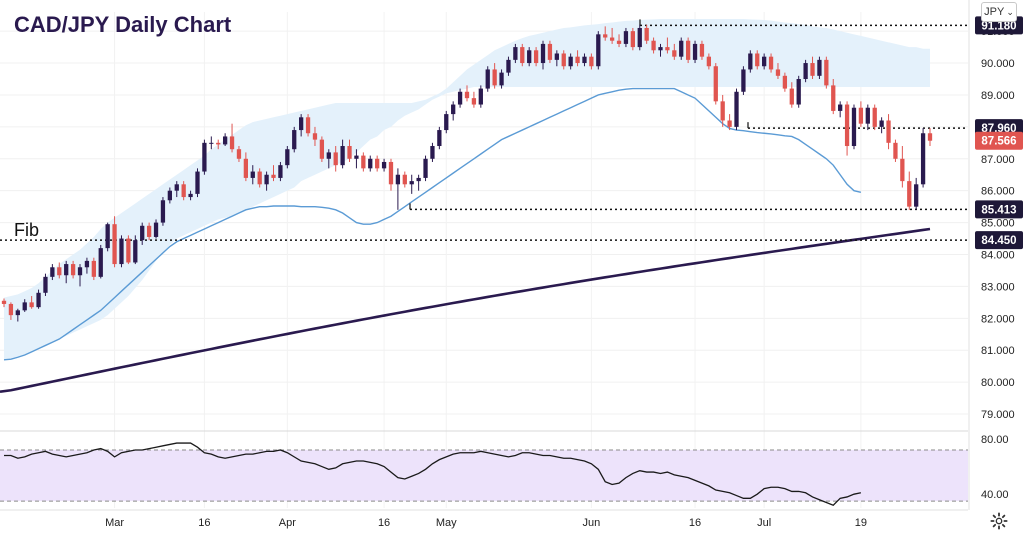  Describe the element at coordinates (999, 521) in the screenshot. I see `gear-icon` at that location.